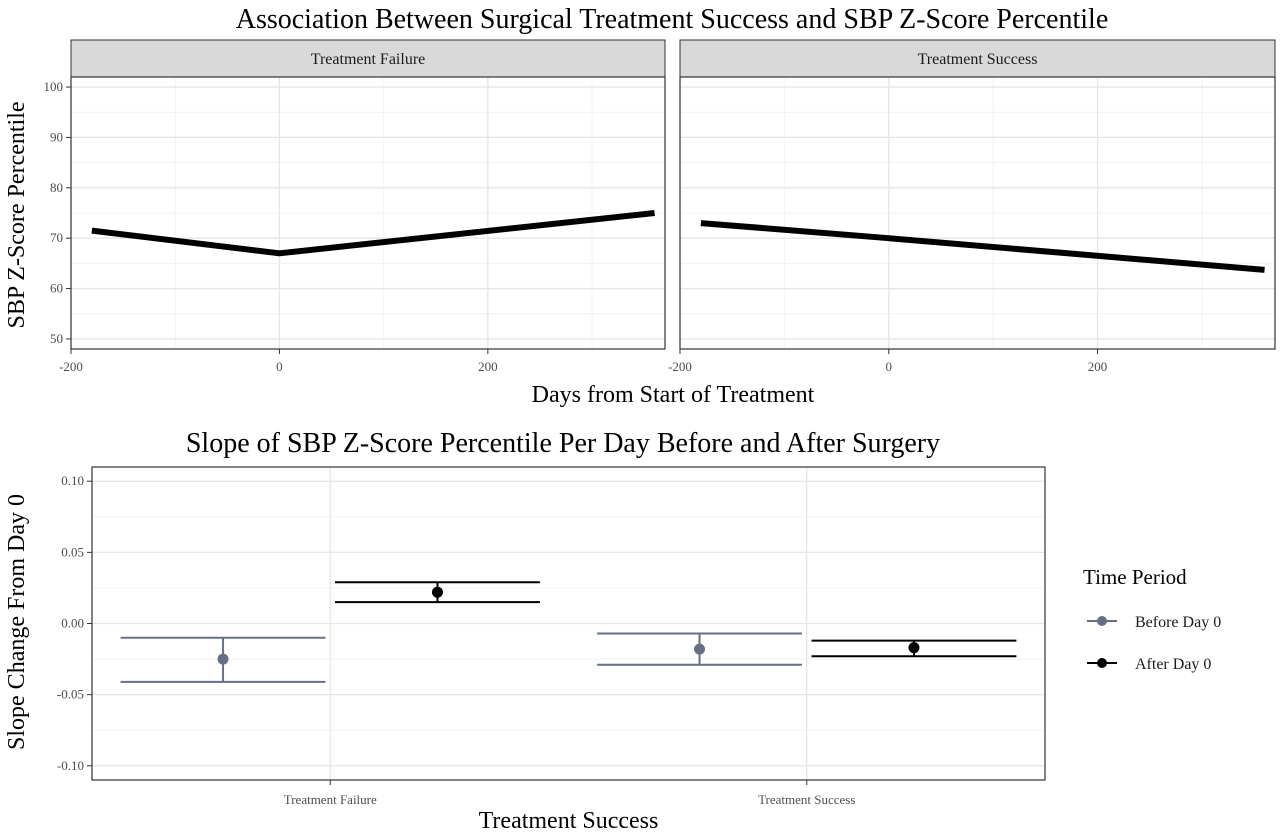 The height and width of the screenshot is (834, 1280). I want to click on y-tick-label: 0.05, so click(72, 551).